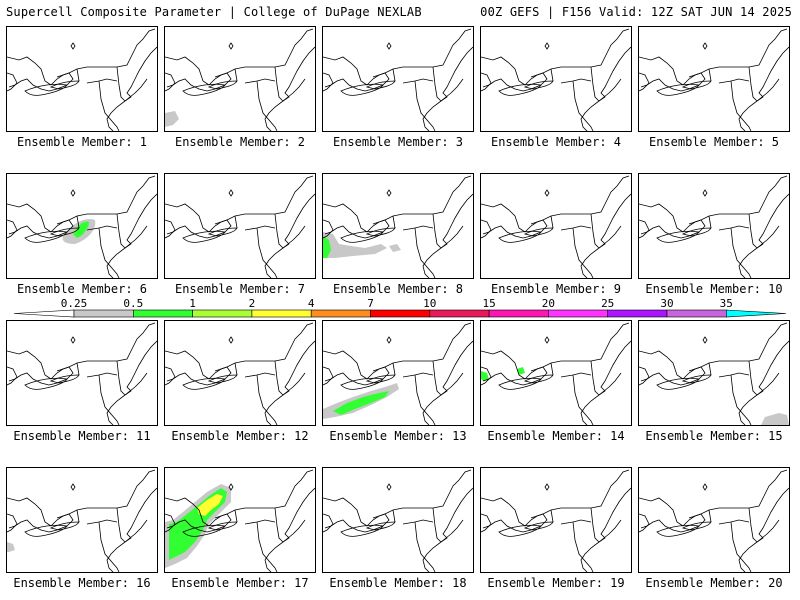 This screenshot has width=800, height=600. What do you see at coordinates (726, 303) in the screenshot?
I see `color-scale-tick-label: 35` at bounding box center [726, 303].